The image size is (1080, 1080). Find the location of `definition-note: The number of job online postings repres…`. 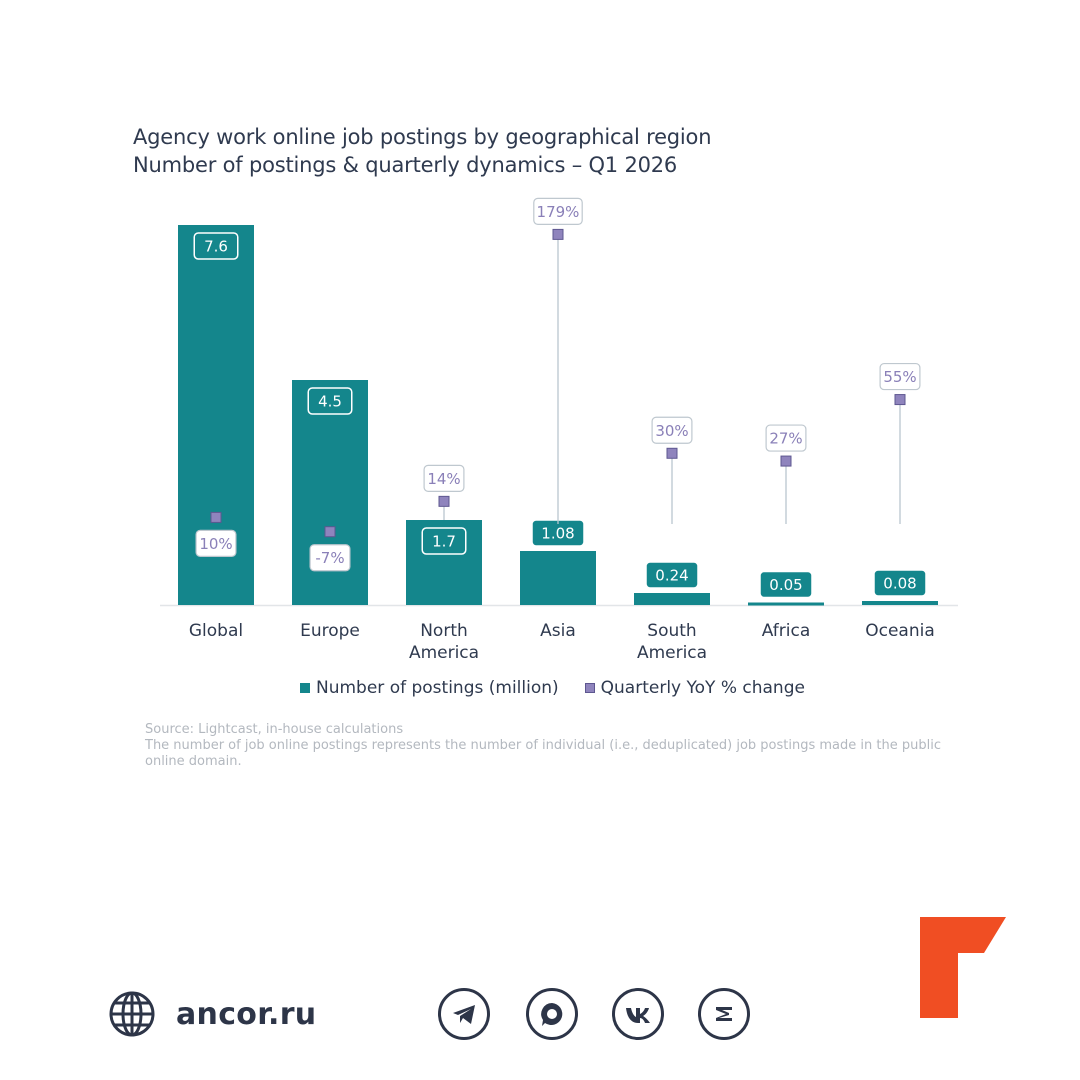

definition-note: The number of job online postings repres… is located at coordinates (543, 753).